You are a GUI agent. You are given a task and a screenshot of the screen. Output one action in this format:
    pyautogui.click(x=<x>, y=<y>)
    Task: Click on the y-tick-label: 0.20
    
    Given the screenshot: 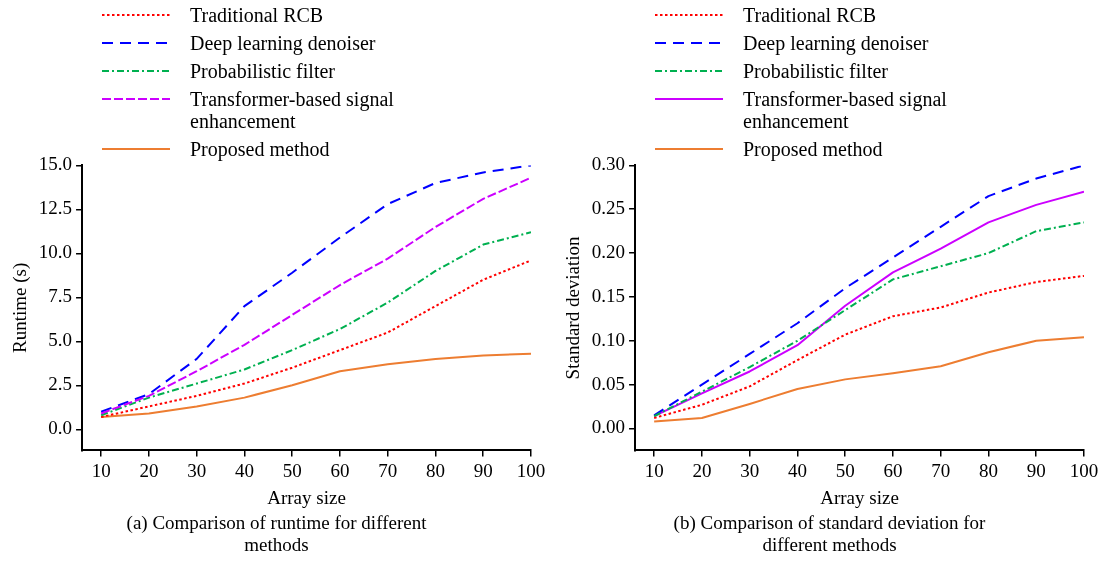 What is the action you would take?
    pyautogui.click(x=608, y=252)
    